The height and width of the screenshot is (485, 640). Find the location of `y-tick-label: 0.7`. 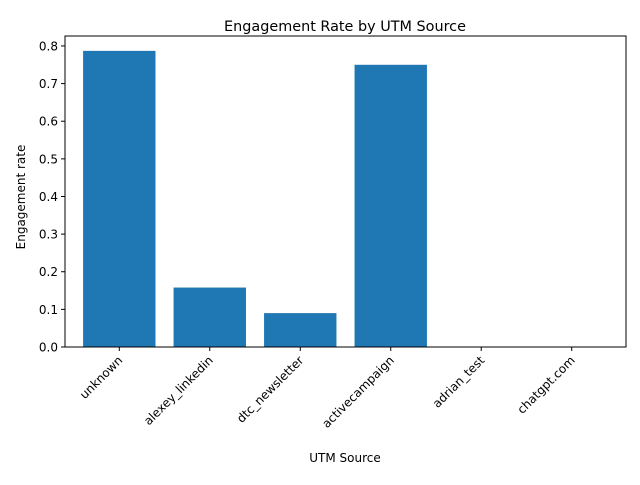

y-tick-label: 0.7 is located at coordinates (48, 84).